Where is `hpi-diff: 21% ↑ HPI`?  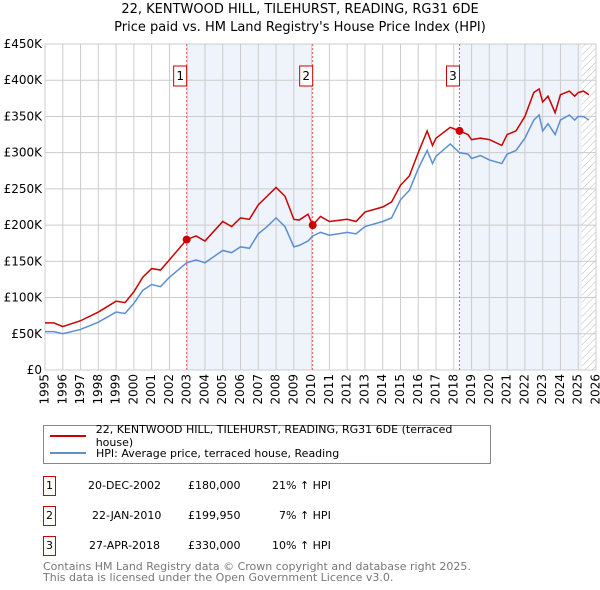
hpi-diff: 21% ↑ HPI is located at coordinates (301, 485).